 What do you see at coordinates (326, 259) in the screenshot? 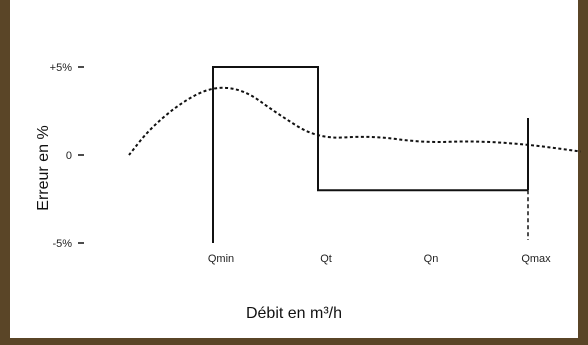
I see `x-tick-label: Qt` at bounding box center [326, 259].